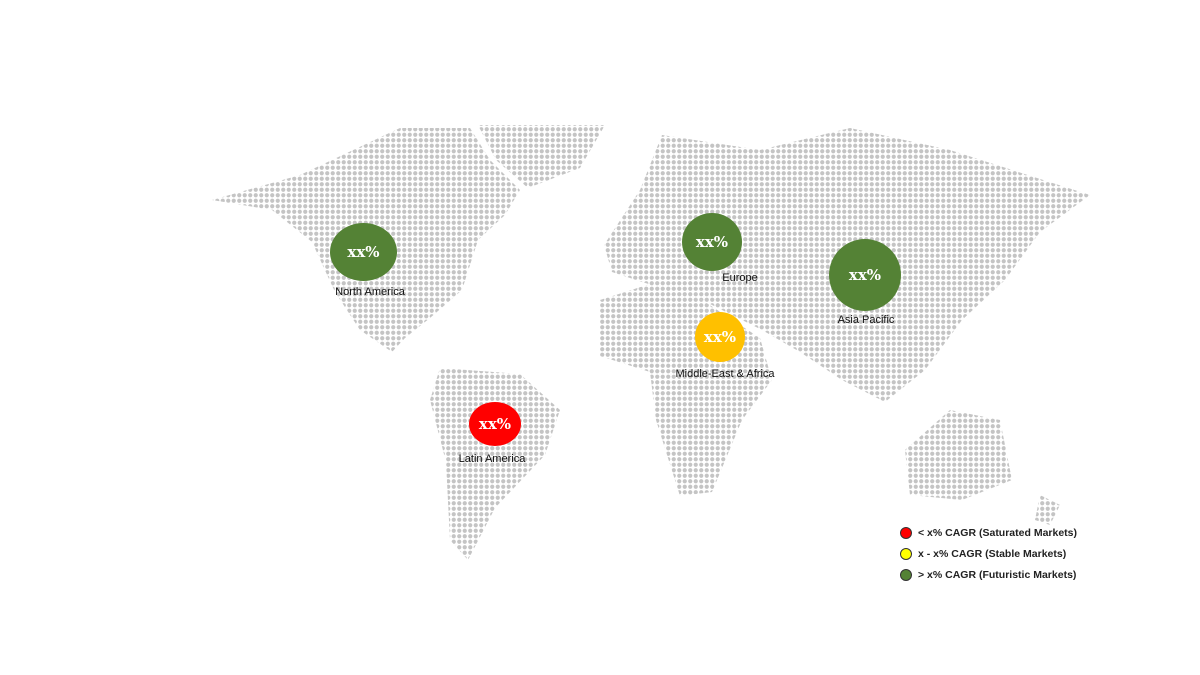 The height and width of the screenshot is (675, 1200). What do you see at coordinates (997, 574) in the screenshot?
I see `legend-label: > x% CAGR (Futuristic Markets)` at bounding box center [997, 574].